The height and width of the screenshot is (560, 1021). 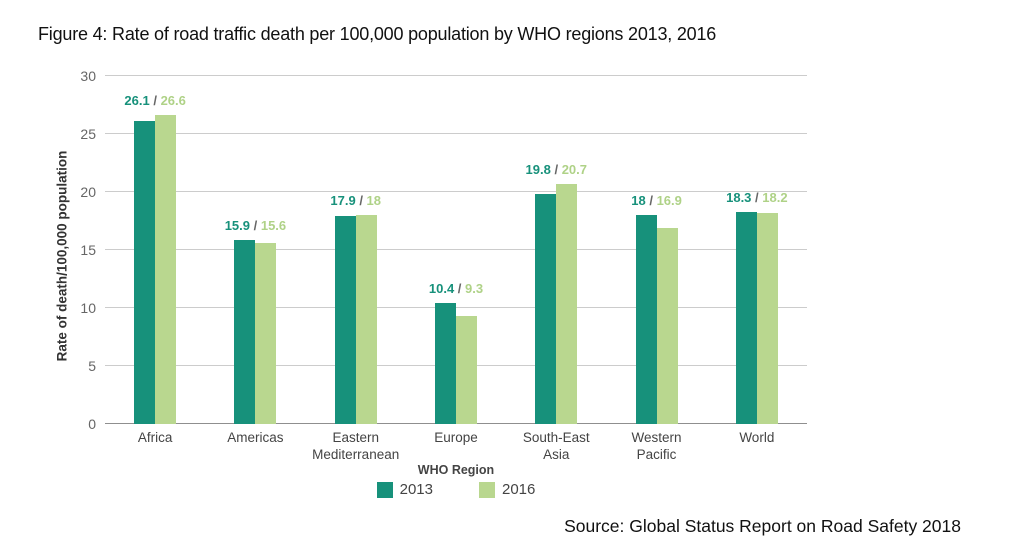 What do you see at coordinates (343, 201) in the screenshot?
I see `bar-value-2013: 17.9` at bounding box center [343, 201].